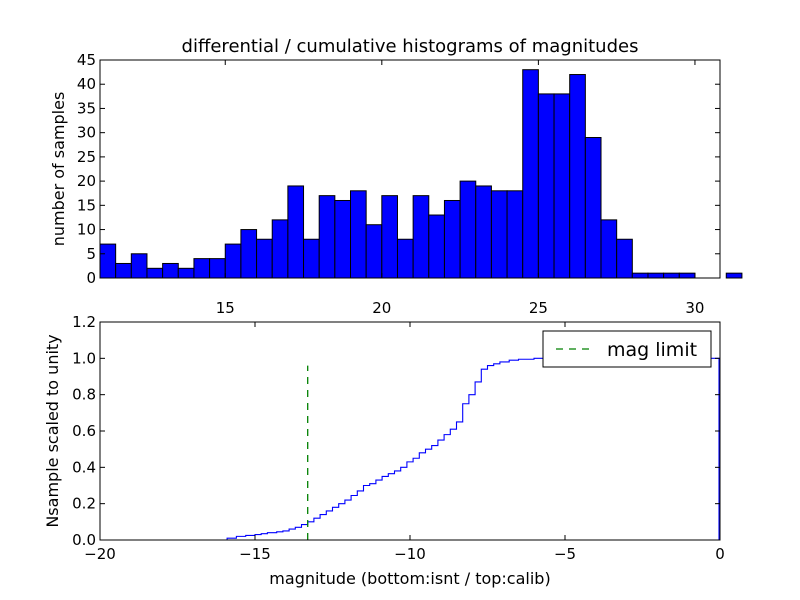 The height and width of the screenshot is (600, 800). What do you see at coordinates (225, 308) in the screenshot?
I see `top-x-tick-label: 15` at bounding box center [225, 308].